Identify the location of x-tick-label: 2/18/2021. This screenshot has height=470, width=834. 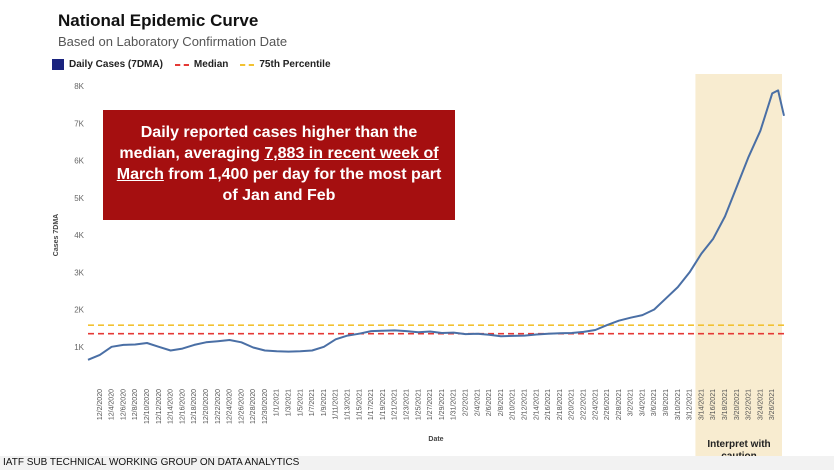
(560, 404).